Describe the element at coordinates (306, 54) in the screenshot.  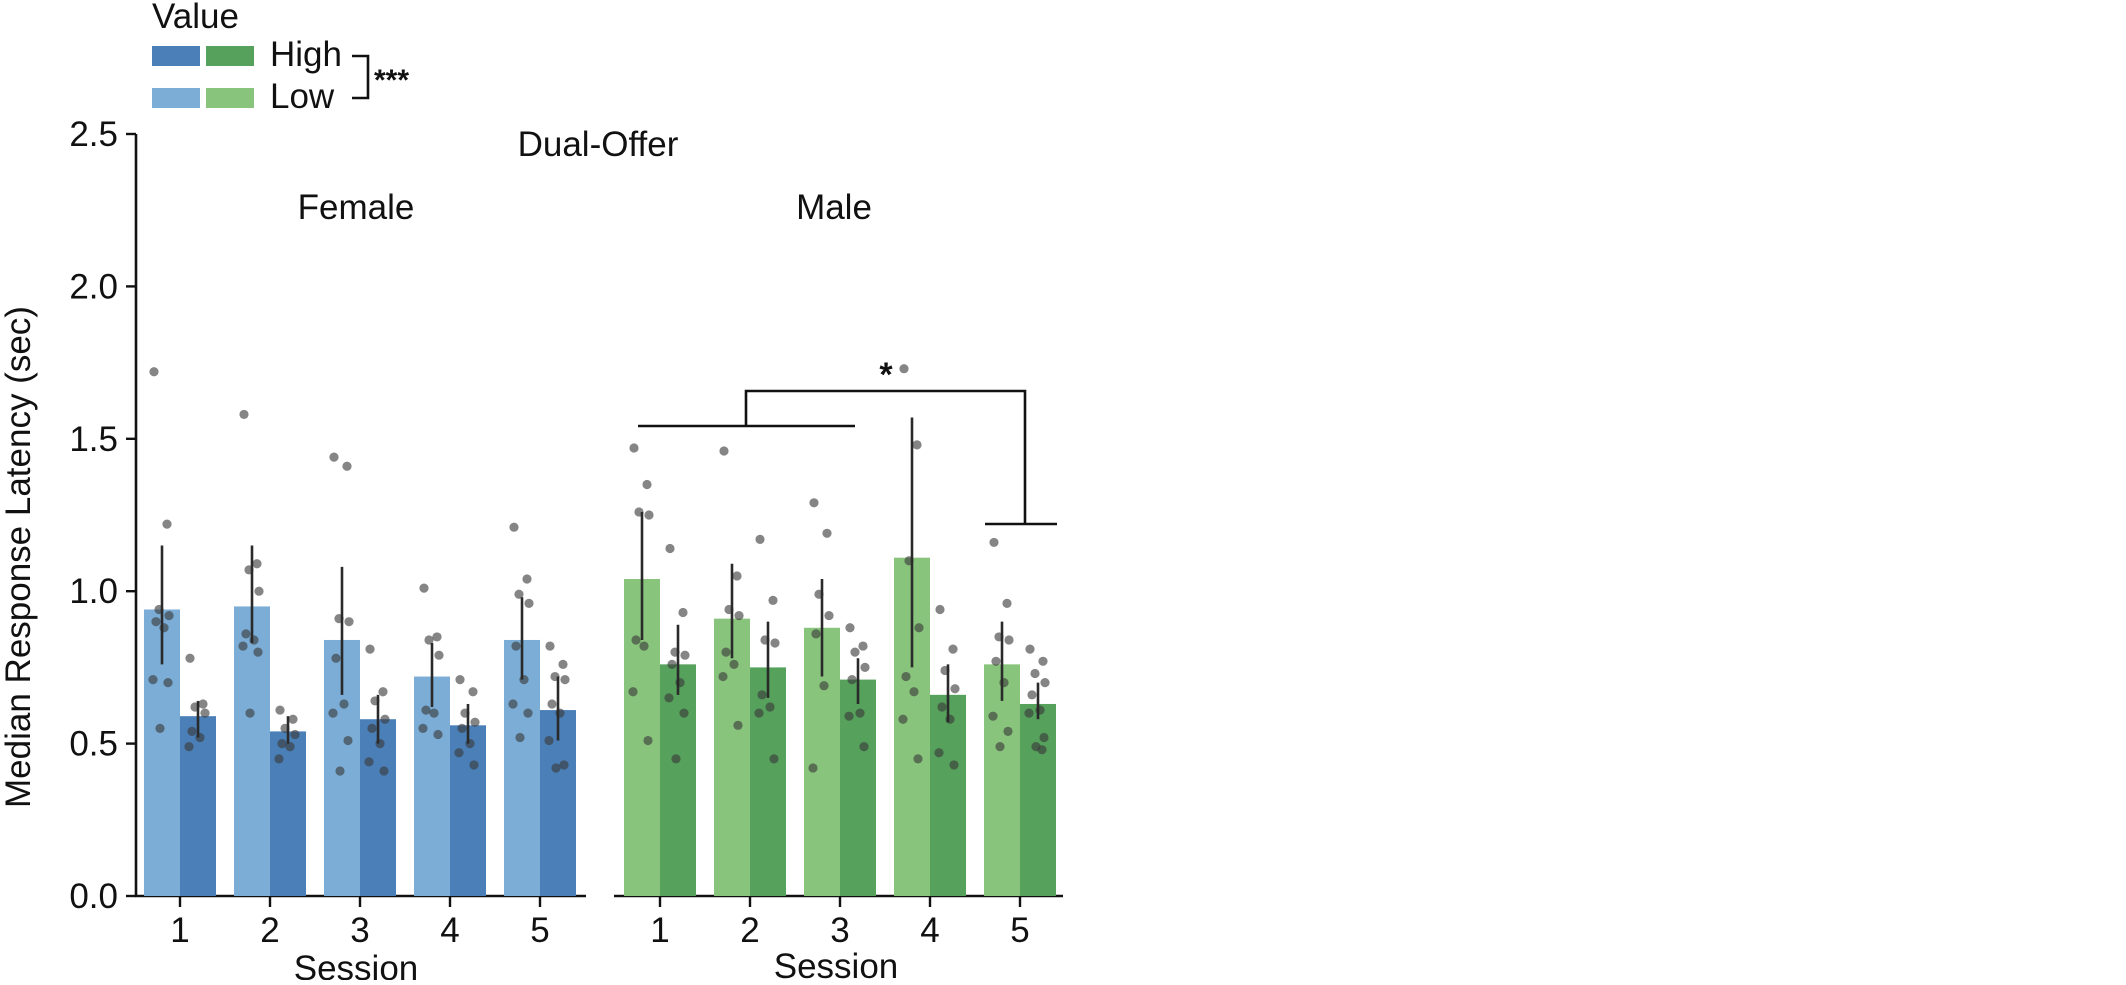
I see `legend-high-label: High` at that location.